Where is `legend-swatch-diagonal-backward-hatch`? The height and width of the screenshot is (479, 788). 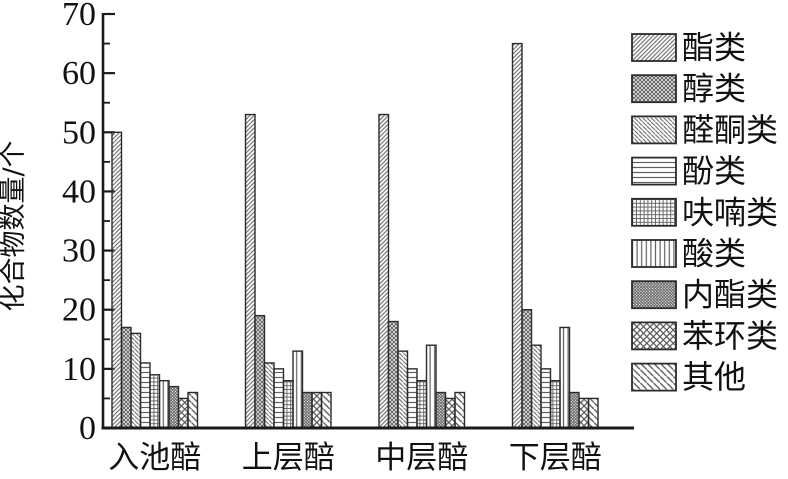 legend-swatch-diagonal-backward-hatch is located at coordinates (654, 130).